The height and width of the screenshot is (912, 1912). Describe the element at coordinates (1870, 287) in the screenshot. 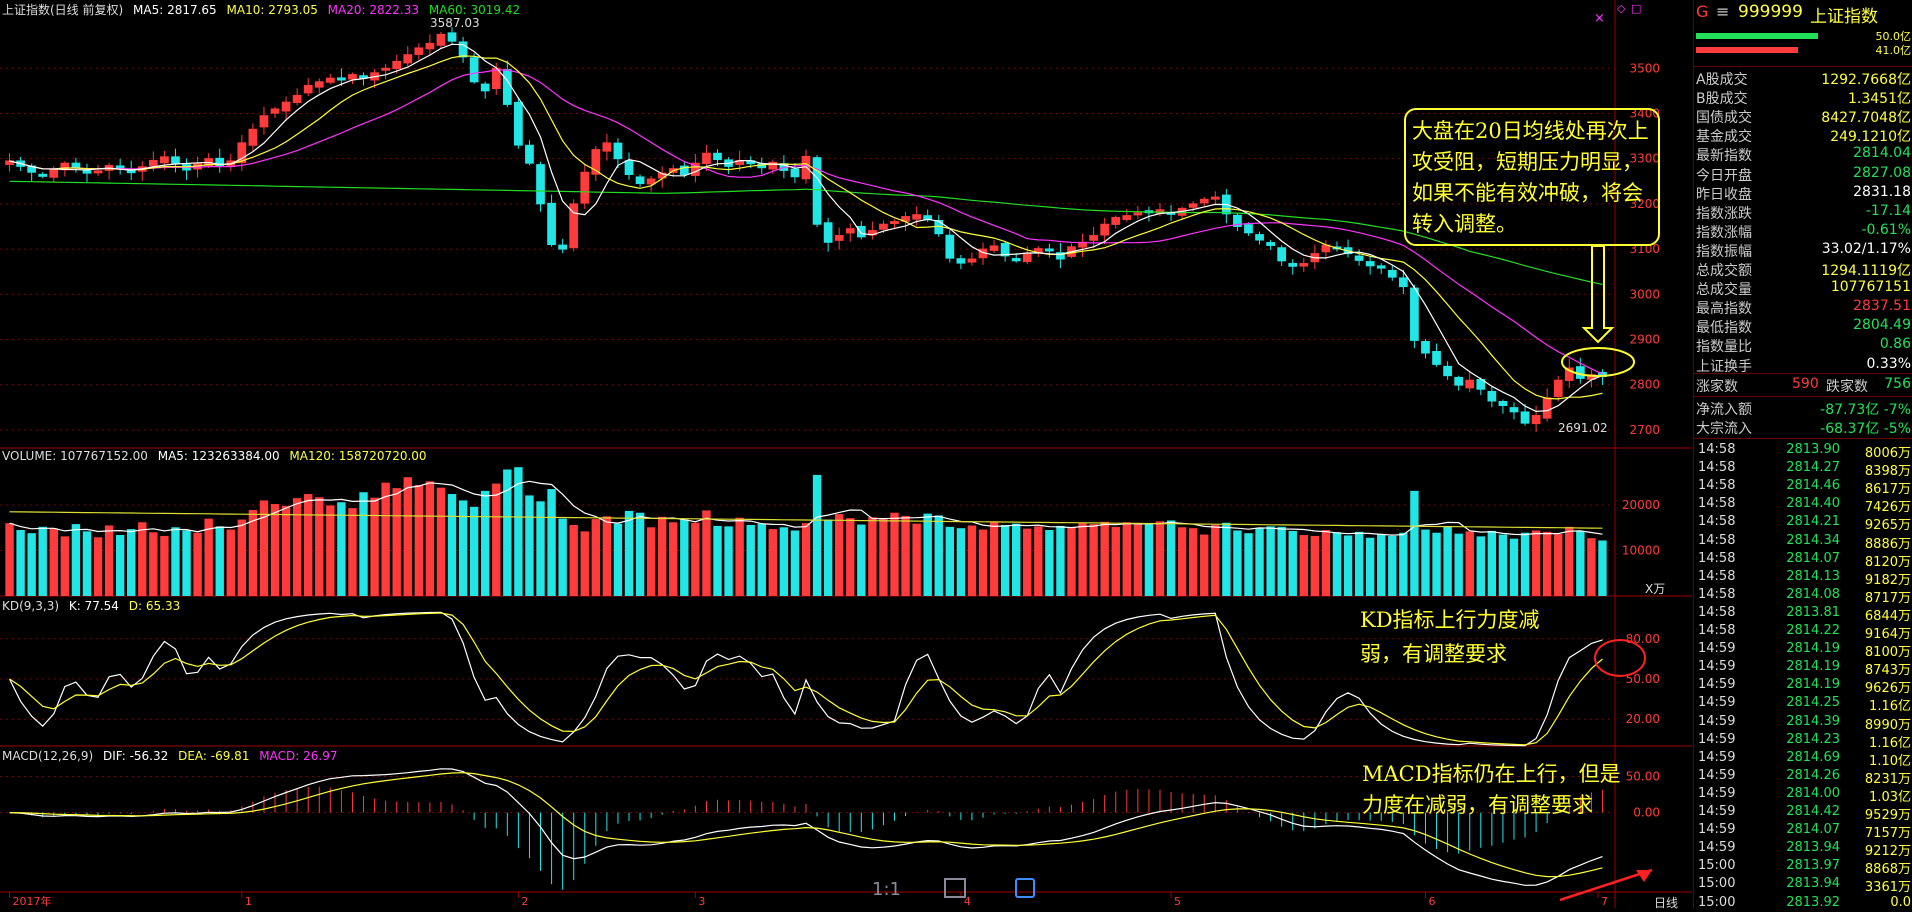

I see `quote-value: 107767151` at that location.